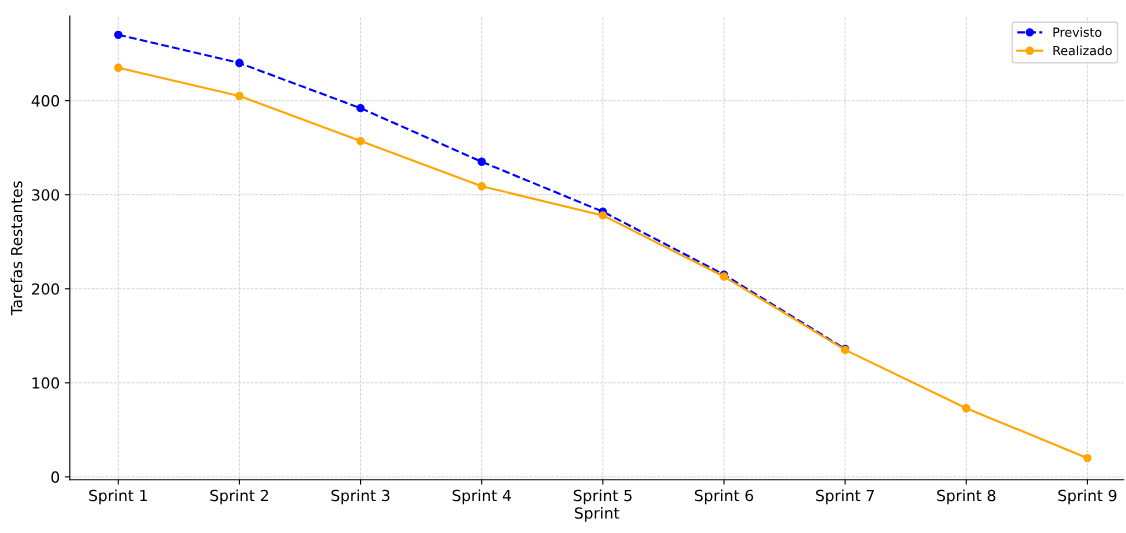 The height and width of the screenshot is (533, 1126). I want to click on y-tick-label: 200, so click(46, 289).